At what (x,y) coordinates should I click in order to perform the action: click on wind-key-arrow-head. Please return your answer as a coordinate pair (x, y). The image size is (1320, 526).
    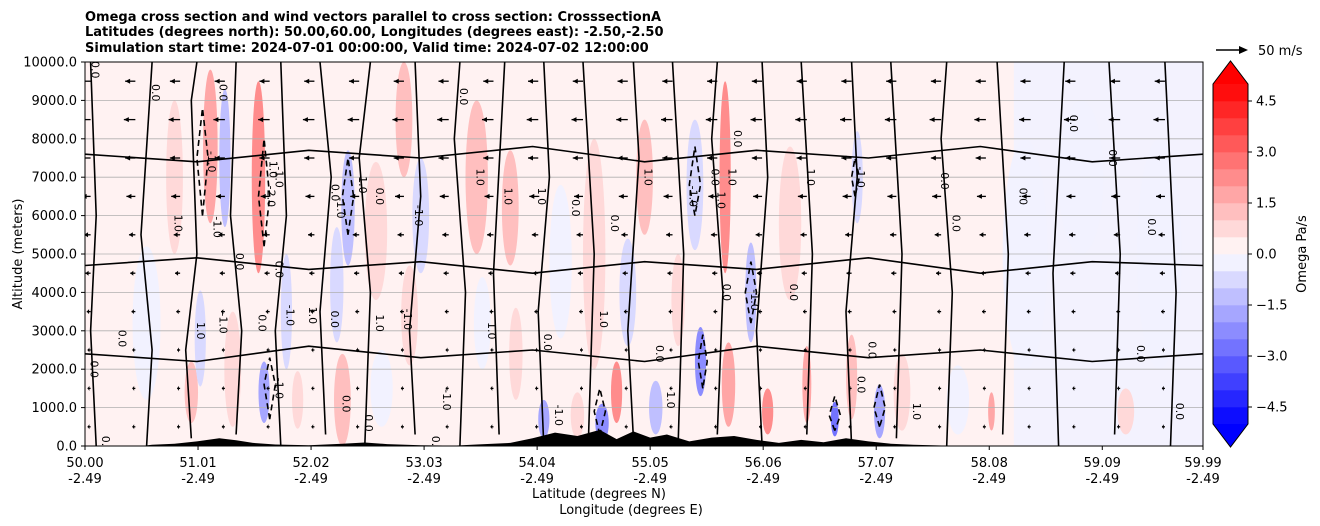
    Looking at the image, I should click on (1243, 50).